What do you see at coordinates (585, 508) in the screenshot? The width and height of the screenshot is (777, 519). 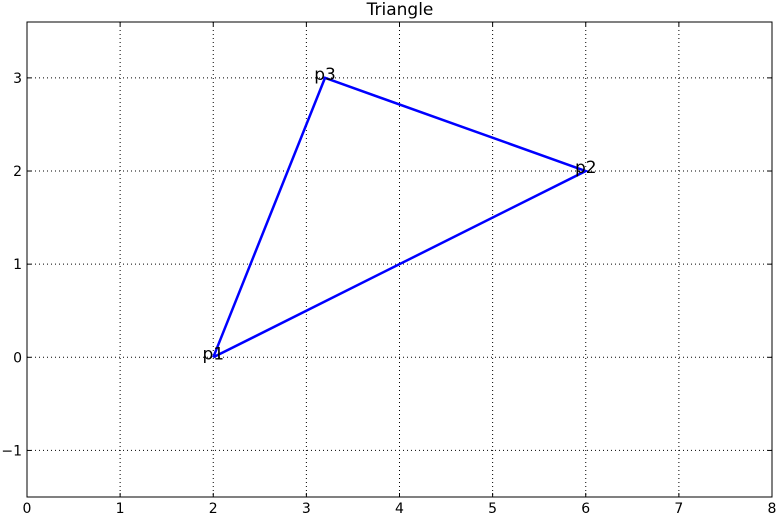 I see `x-tick-label: 6` at bounding box center [585, 508].